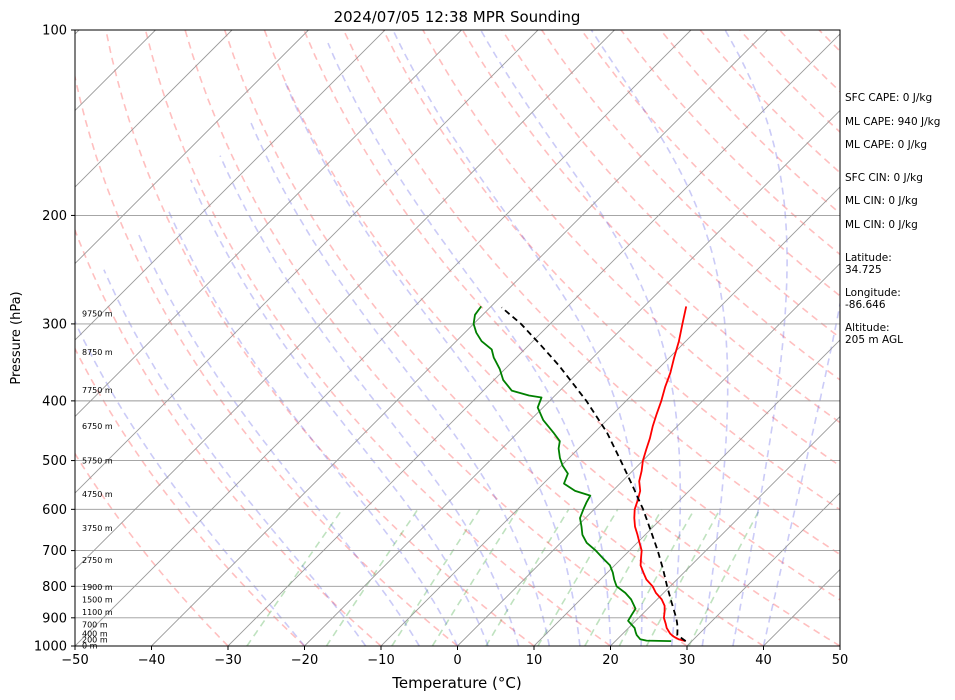 This screenshot has height=700, width=955. I want to click on ml-cape-text-2: ML CAPE: 0 J/kg, so click(886, 145).